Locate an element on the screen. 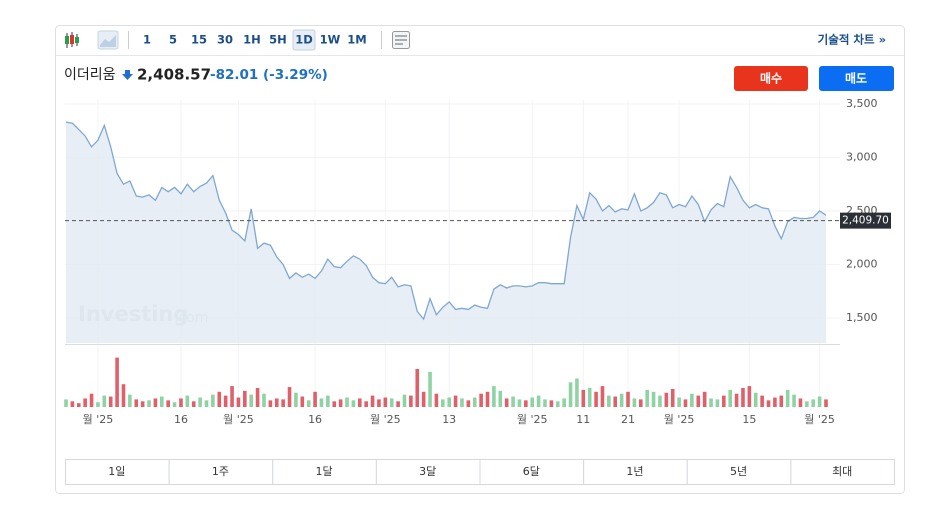 The height and width of the screenshot is (517, 938). interval-group: 1 5 15 30 1H 5H 1D 1W 1M is located at coordinates (255, 40).